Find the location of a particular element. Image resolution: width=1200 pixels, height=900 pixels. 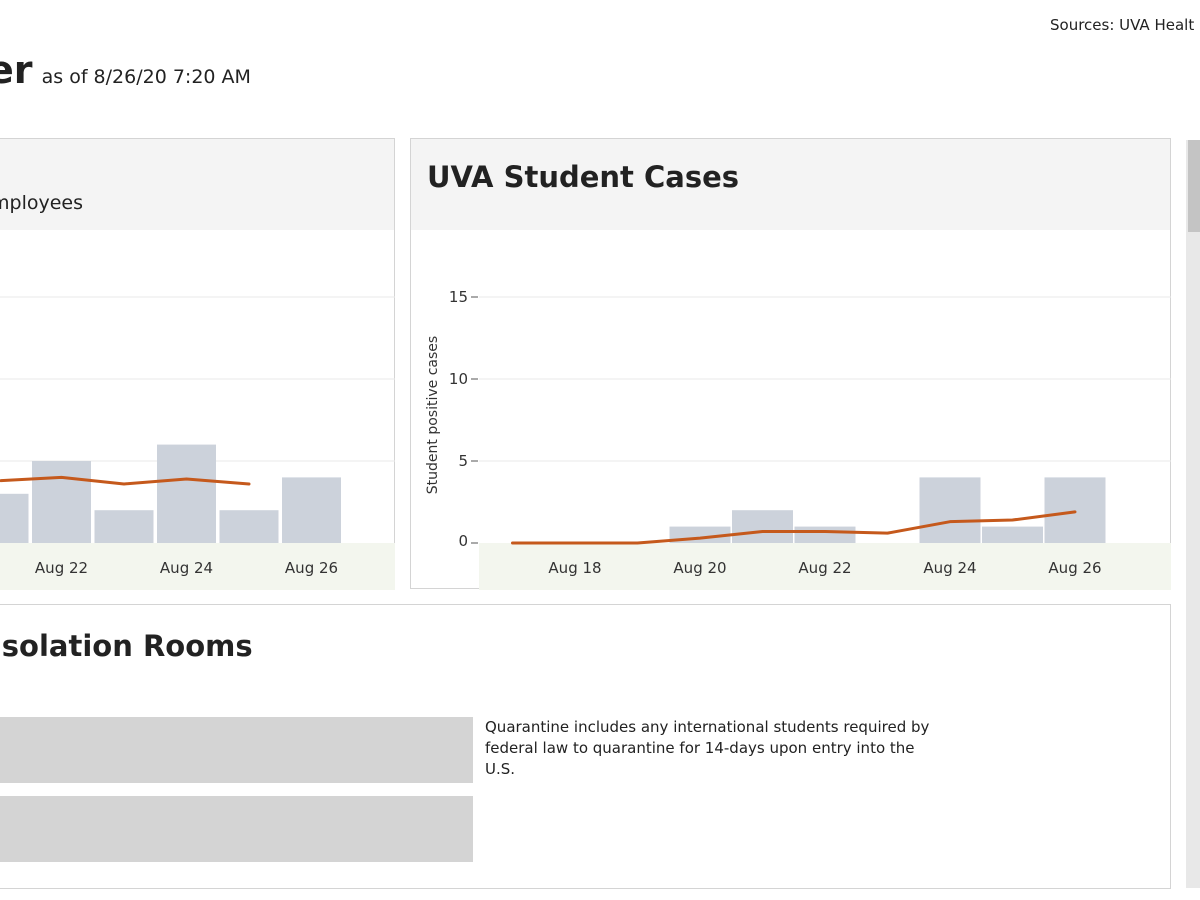

student-panel-header: UVA Student Cases is located at coordinates (790, 184).